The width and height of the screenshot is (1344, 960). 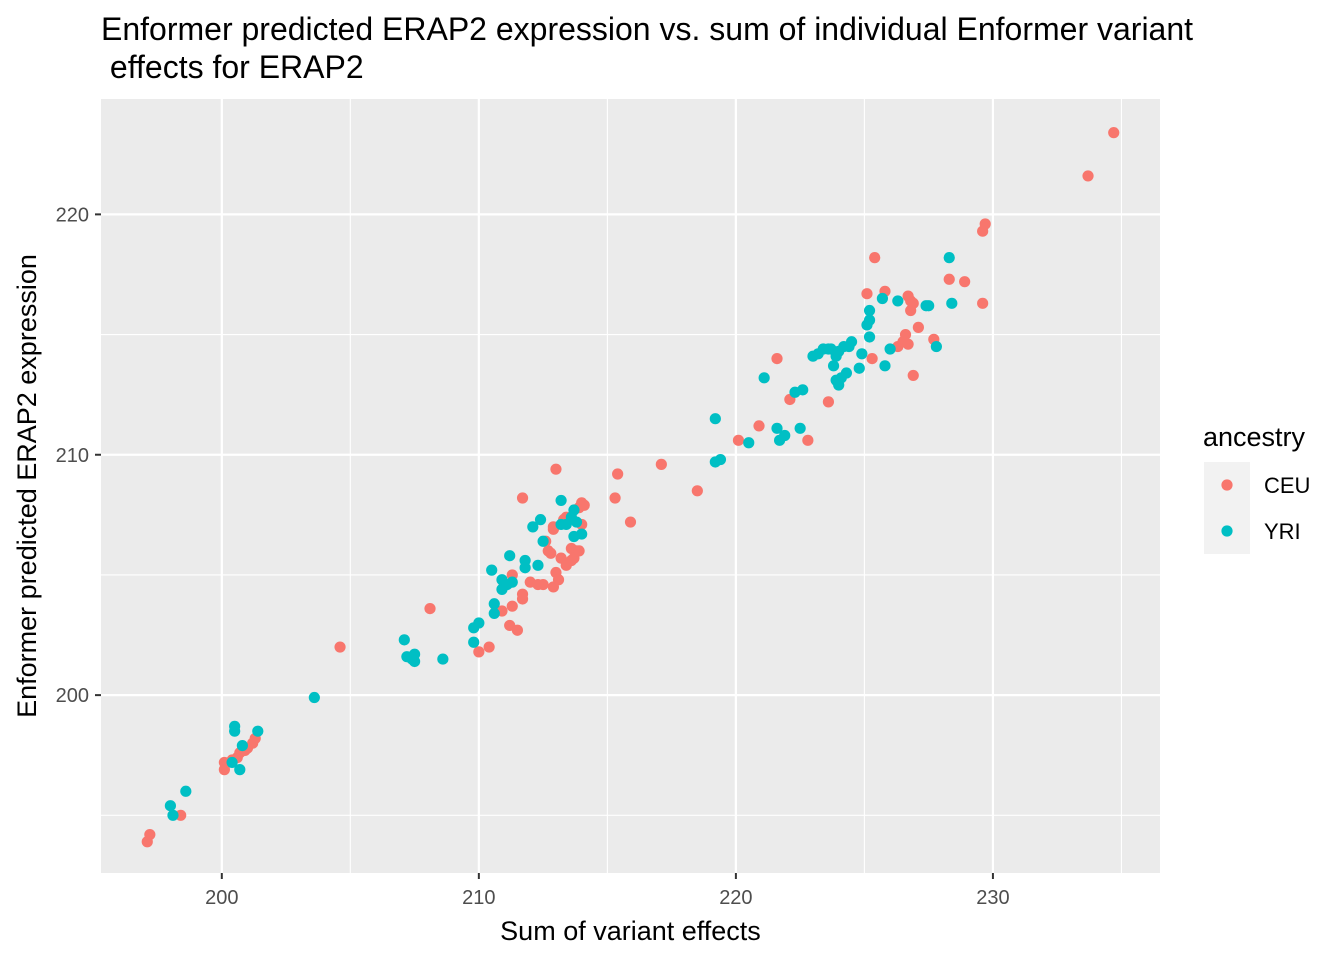 What do you see at coordinates (72, 456) in the screenshot?
I see `y-tick-label: 210` at bounding box center [72, 456].